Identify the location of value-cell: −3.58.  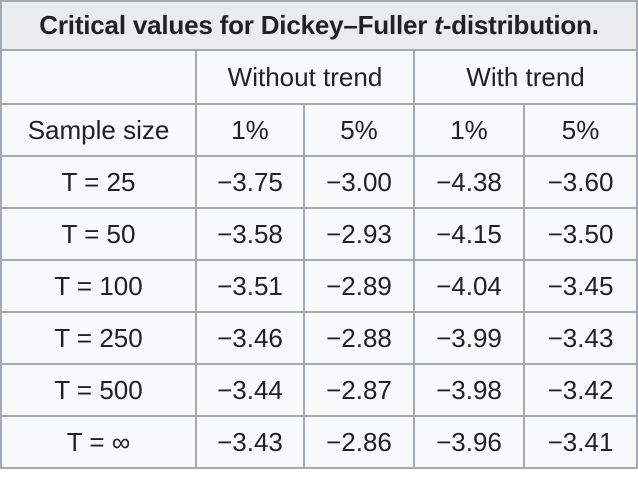
(250, 234).